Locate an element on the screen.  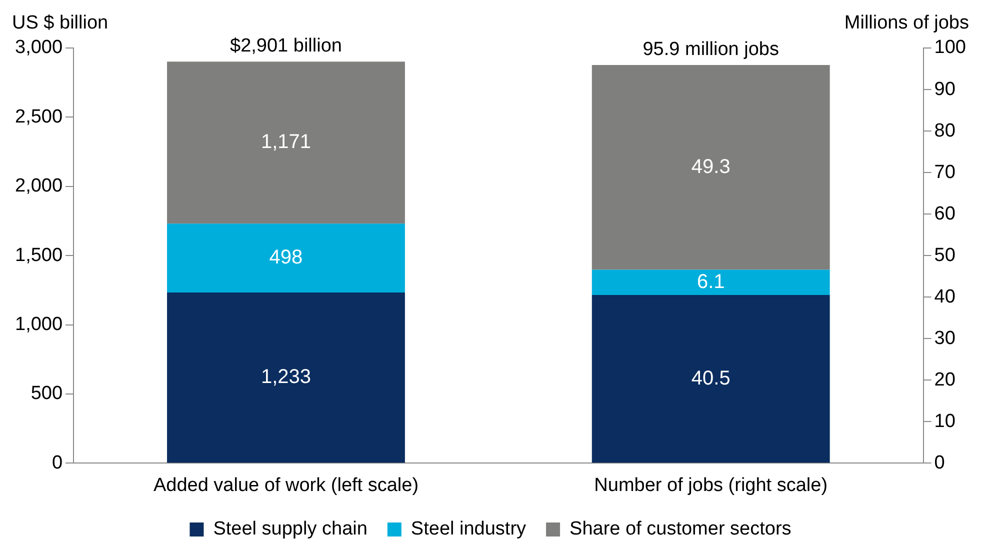
y2-tick-label: 40 is located at coordinates (945, 297).